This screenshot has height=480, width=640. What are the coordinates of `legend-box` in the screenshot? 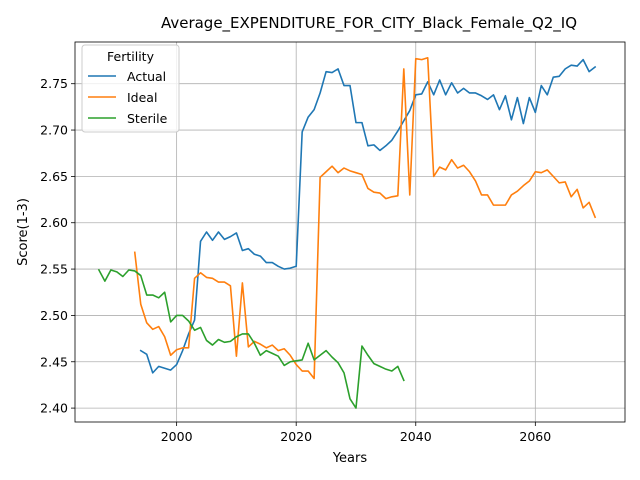 It's located at (130, 88).